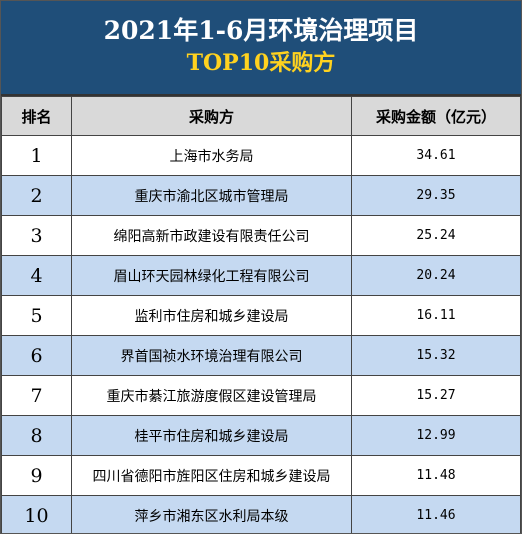 This screenshot has width=522, height=534. Describe the element at coordinates (211, 395) in the screenshot. I see `table-cell: 重庆市綦江旅游度假区建设管理局` at that location.